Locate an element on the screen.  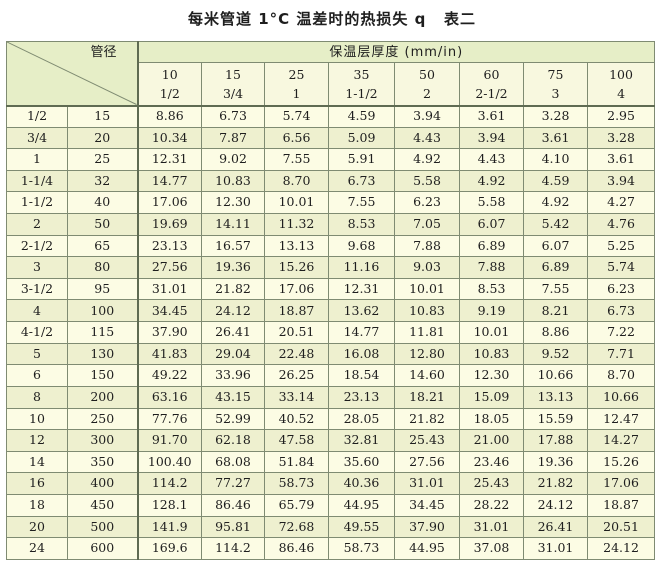
thickness-header-row: 10 1/2 15 3/4 25 1 35 1-1/2 50 2 60 2-1/2 75 3 100 4 is located at coordinates (331, 84).